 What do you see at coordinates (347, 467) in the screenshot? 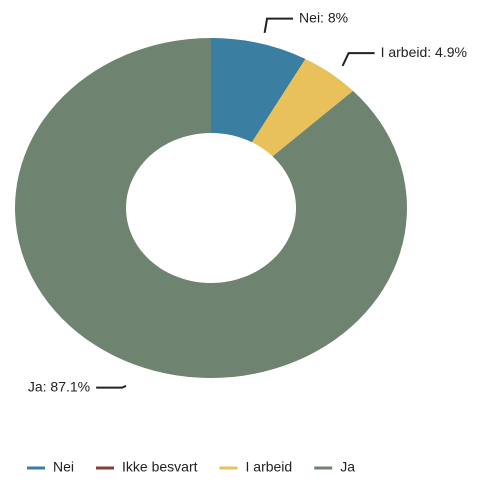
I see `legend-label: Ja` at bounding box center [347, 467].